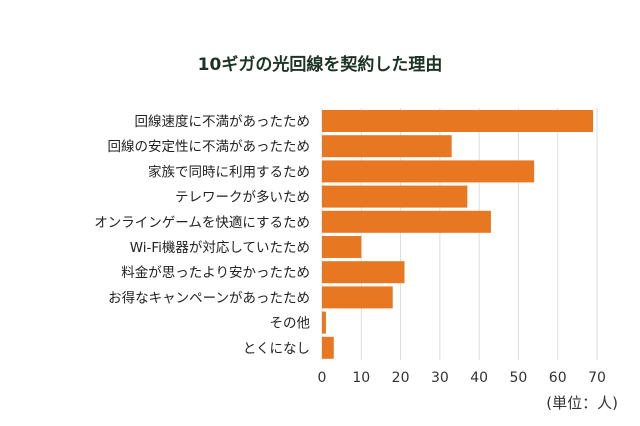 The width and height of the screenshot is (640, 426). I want to click on chart-title: 10ギガの光回線を契約した理由, so click(320, 65).